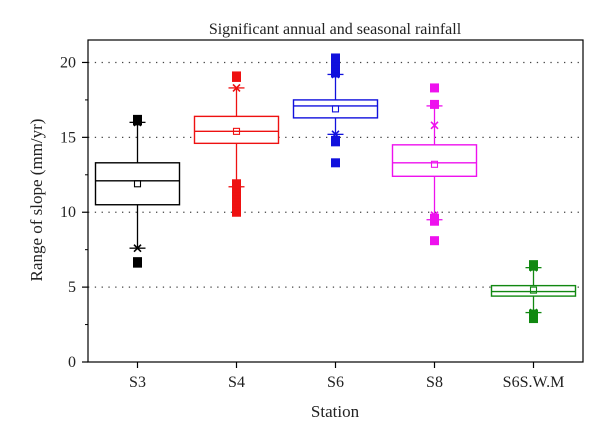 The width and height of the screenshot is (600, 448). I want to click on chart-title: Significant annual and seasonal rainfall, so click(335, 29).